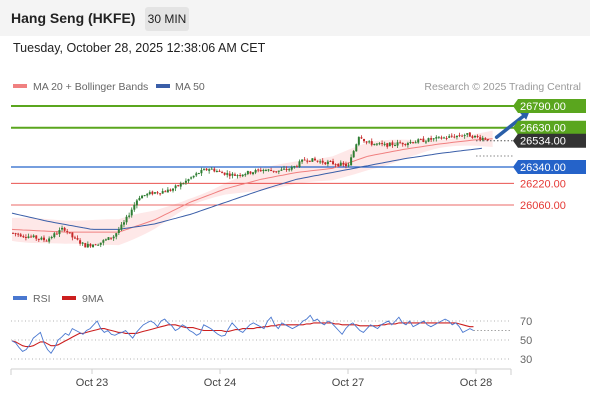 The height and width of the screenshot is (400, 590). What do you see at coordinates (549, 127) in the screenshot?
I see `level-tag-26630.00-box` at bounding box center [549, 127].